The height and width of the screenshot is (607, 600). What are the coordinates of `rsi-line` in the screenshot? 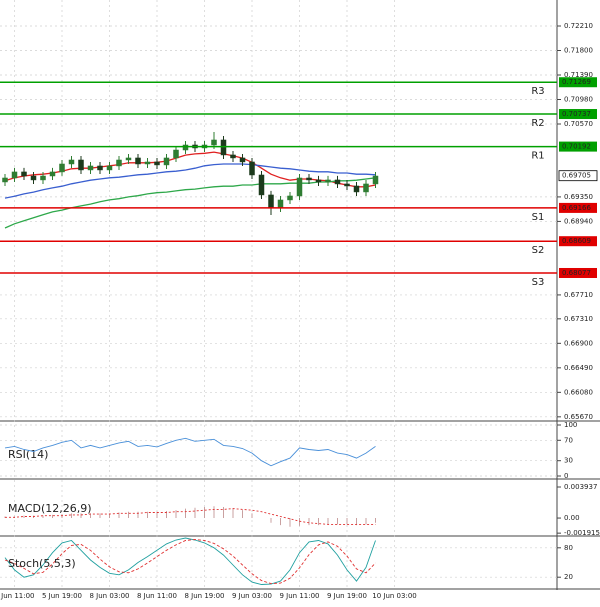 It's located at (190, 452).